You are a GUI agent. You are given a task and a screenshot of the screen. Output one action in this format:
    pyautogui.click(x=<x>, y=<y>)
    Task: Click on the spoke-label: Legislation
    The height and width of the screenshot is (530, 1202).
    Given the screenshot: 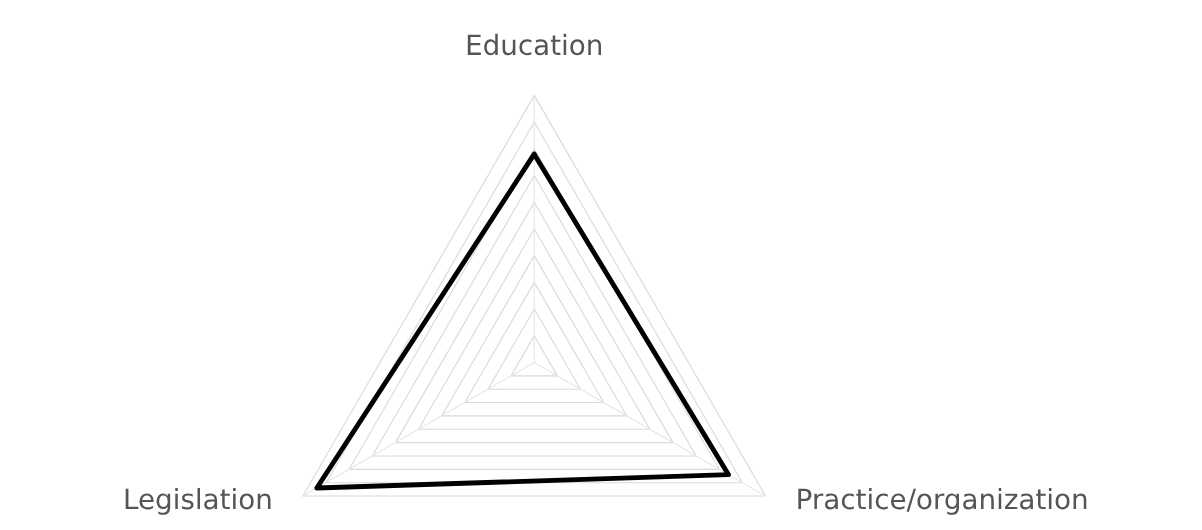 What is the action you would take?
    pyautogui.click(x=198, y=501)
    